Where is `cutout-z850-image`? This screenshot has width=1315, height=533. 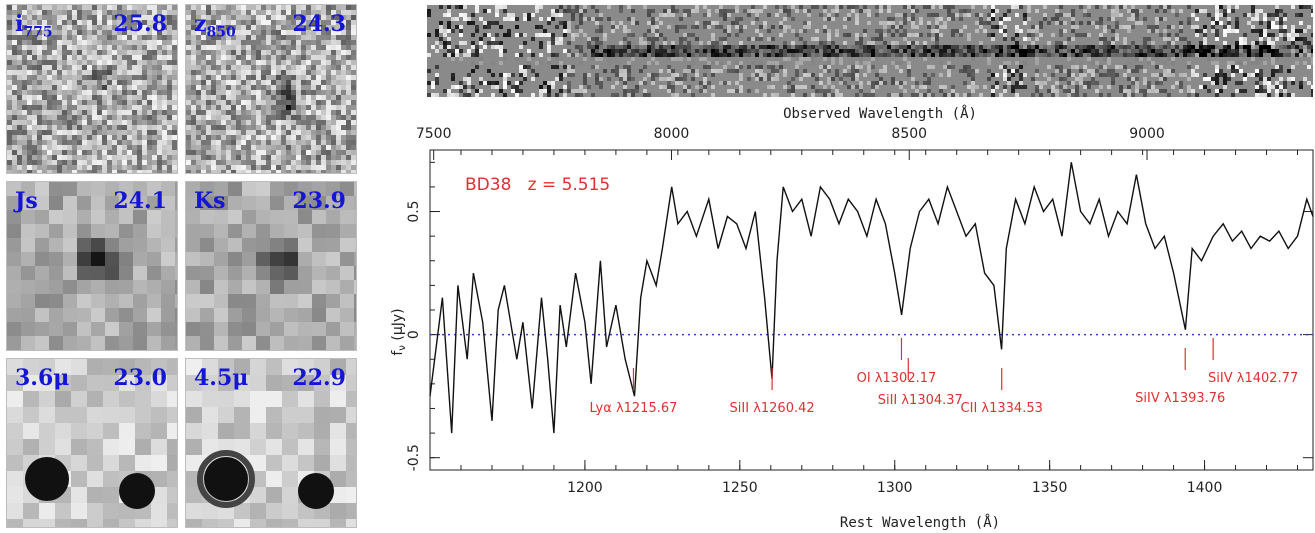 cutout-z850-image is located at coordinates (271, 89).